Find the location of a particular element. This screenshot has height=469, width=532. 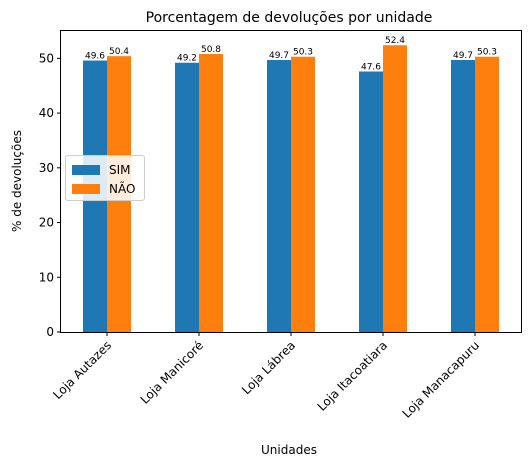

y-axis-label: % de devoluções is located at coordinates (17, 181).